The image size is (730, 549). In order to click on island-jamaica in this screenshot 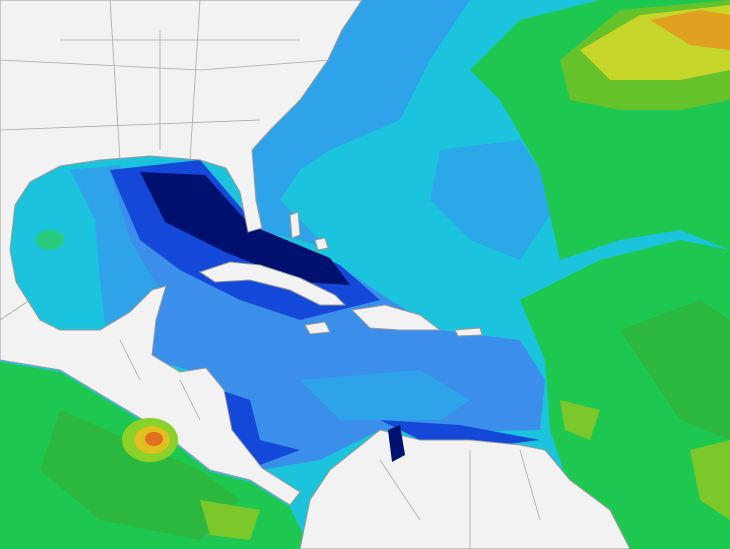, I will do `click(317, 328)`.